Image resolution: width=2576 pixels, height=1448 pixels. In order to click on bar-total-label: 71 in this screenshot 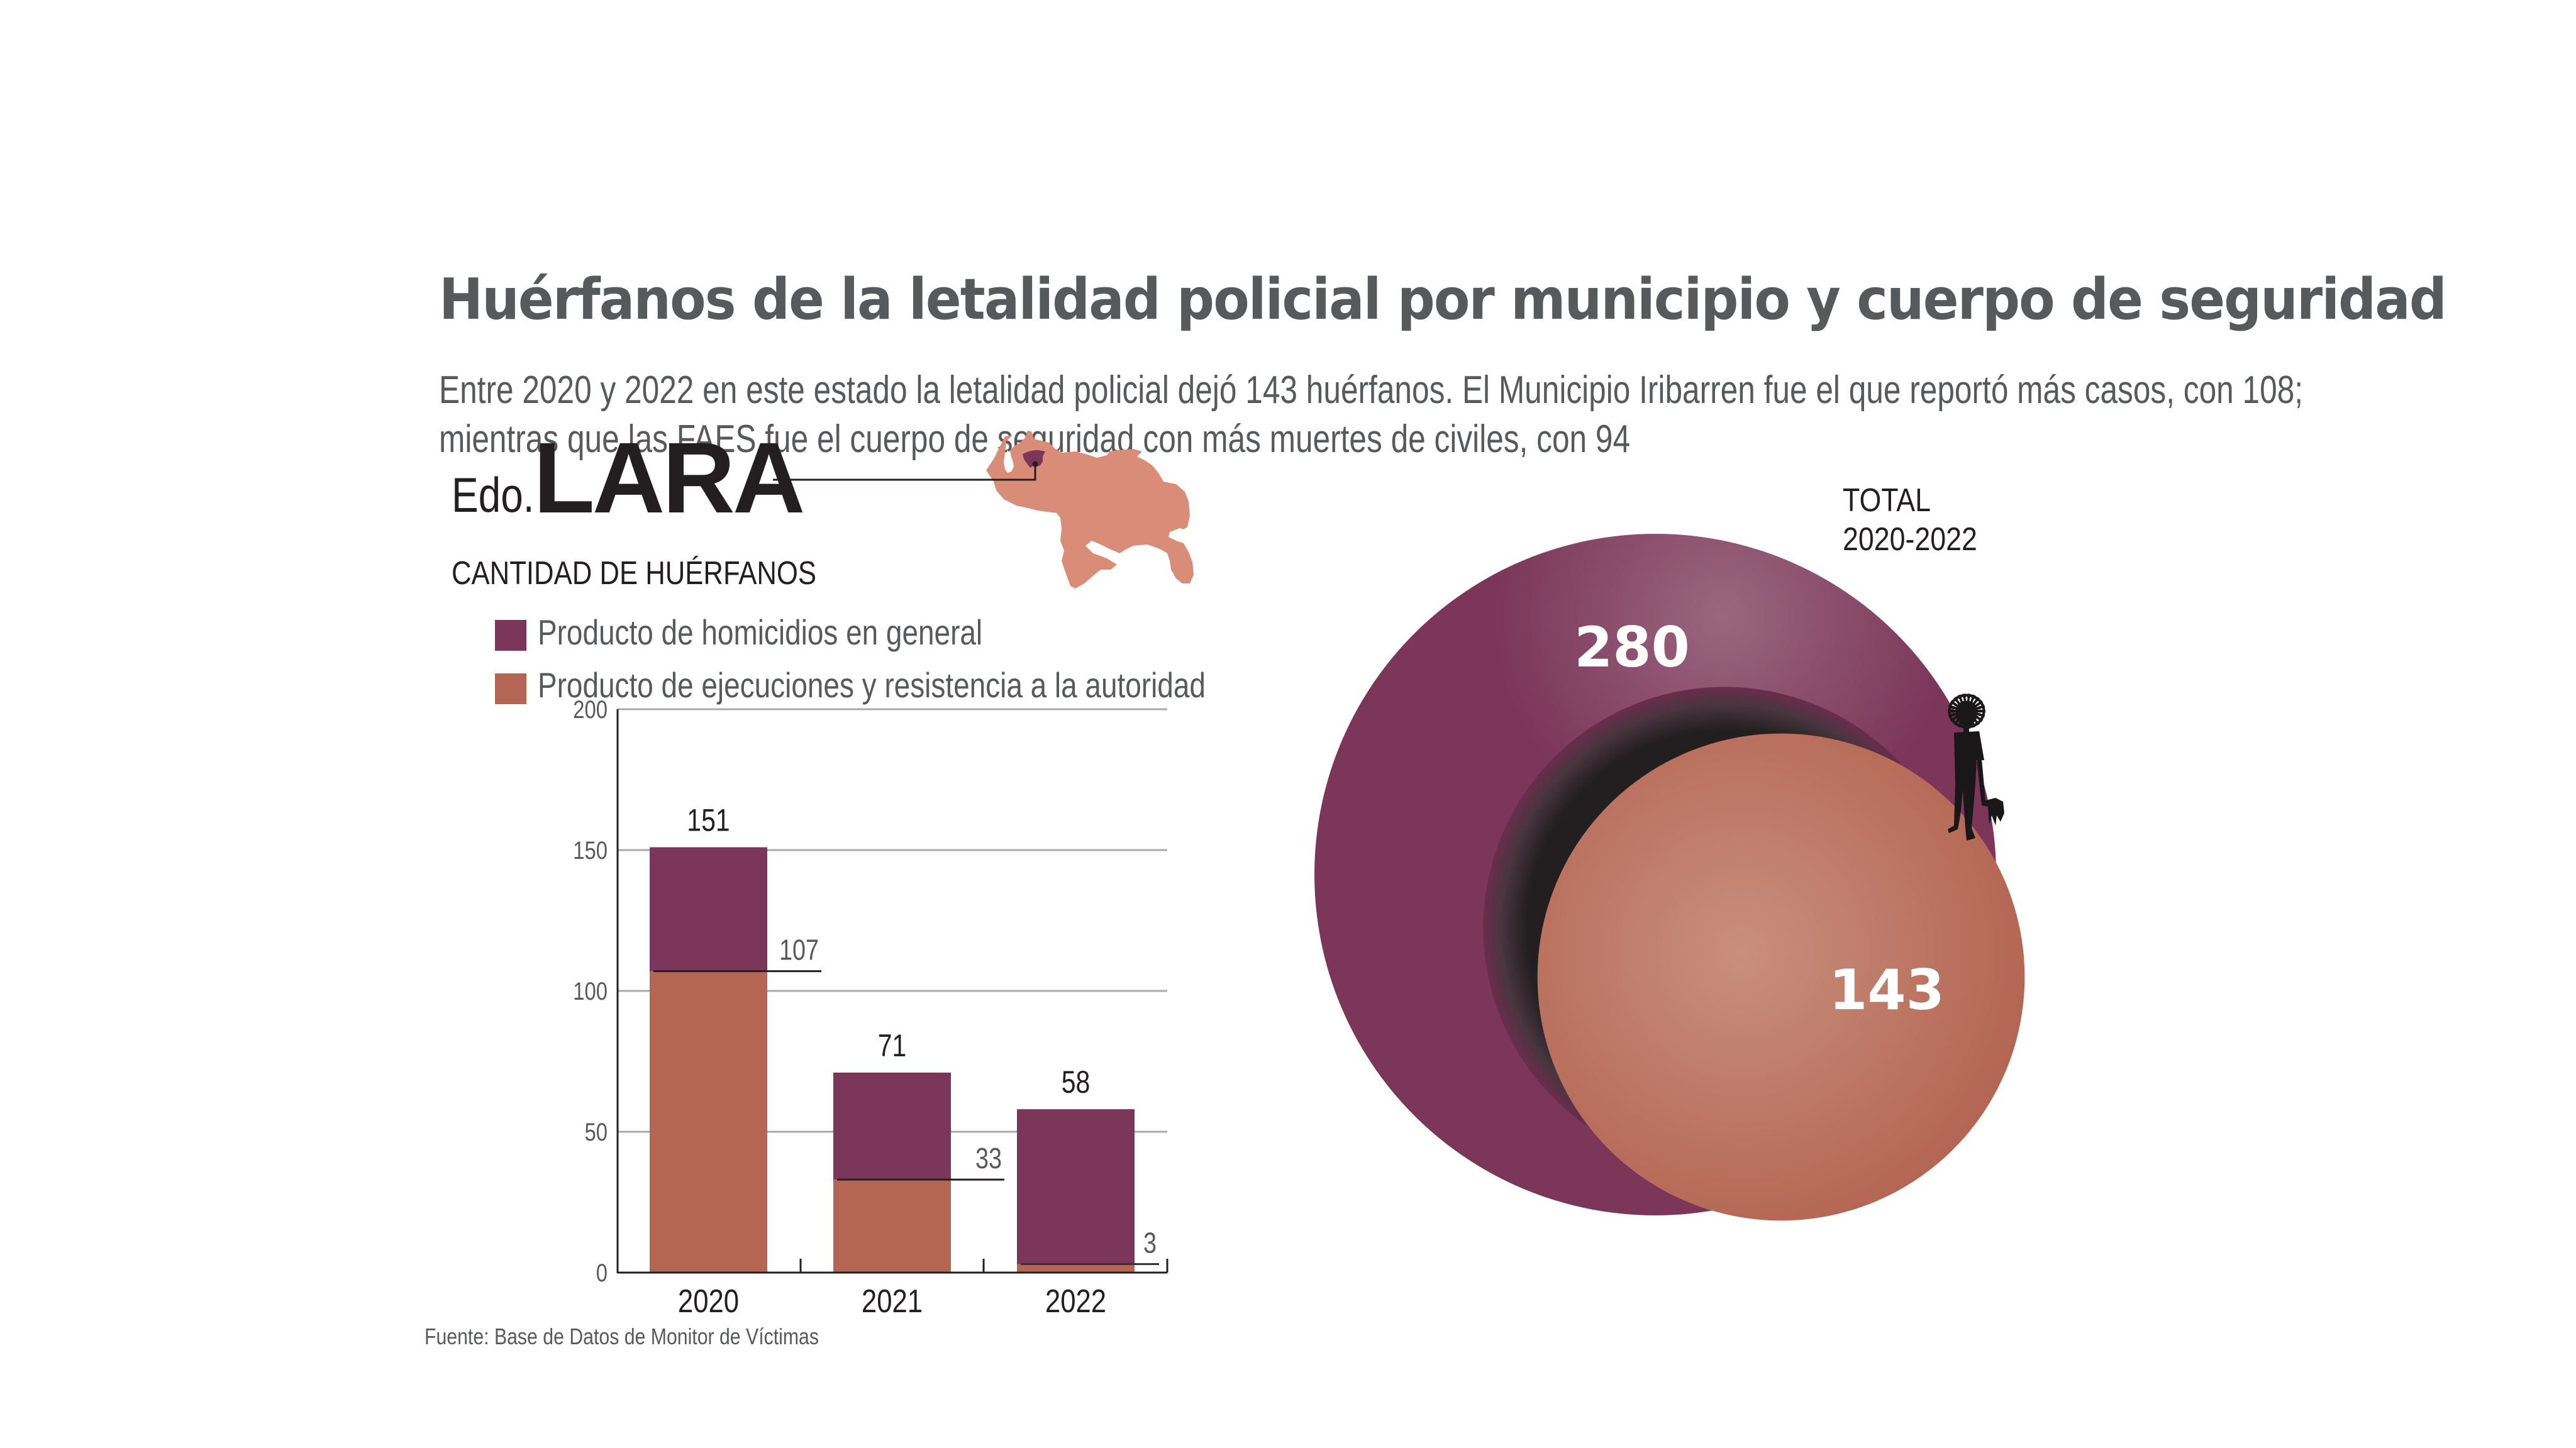, I will do `click(892, 1045)`.